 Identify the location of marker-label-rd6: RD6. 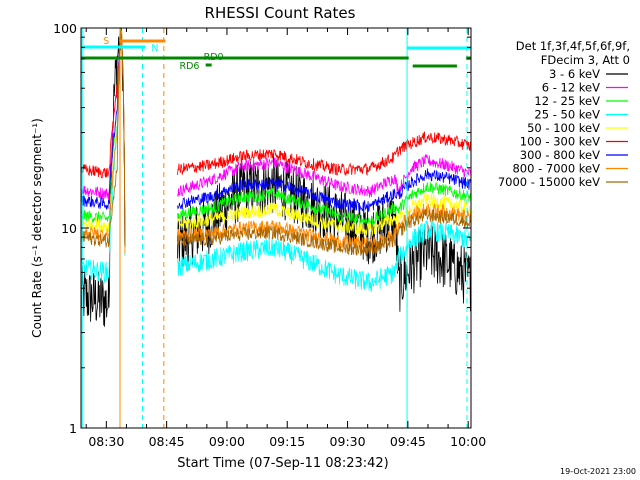
(190, 66).